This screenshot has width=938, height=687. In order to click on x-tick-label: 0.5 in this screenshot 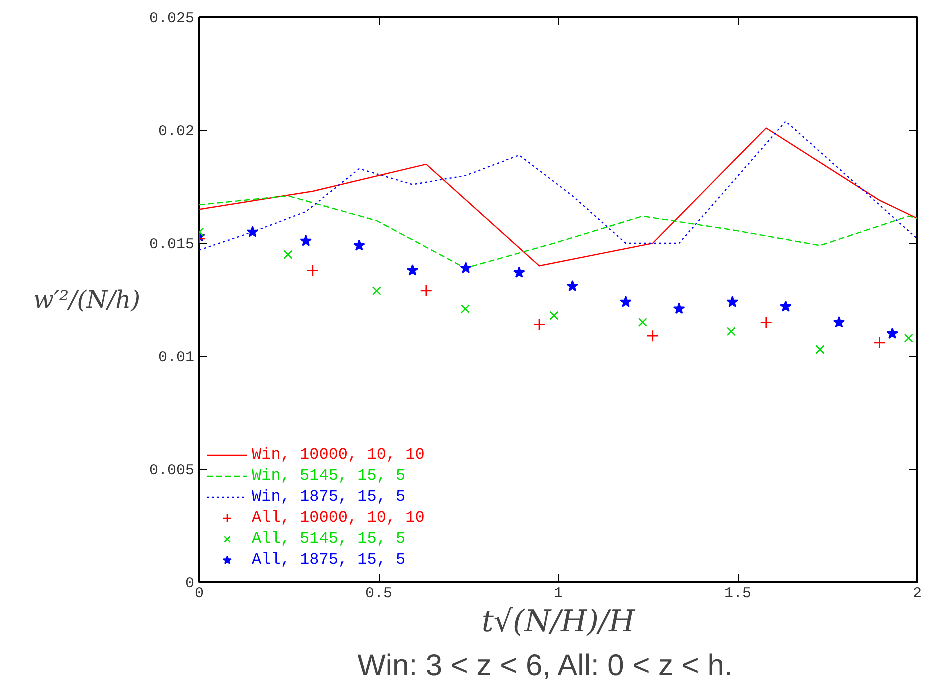, I will do `click(379, 594)`.